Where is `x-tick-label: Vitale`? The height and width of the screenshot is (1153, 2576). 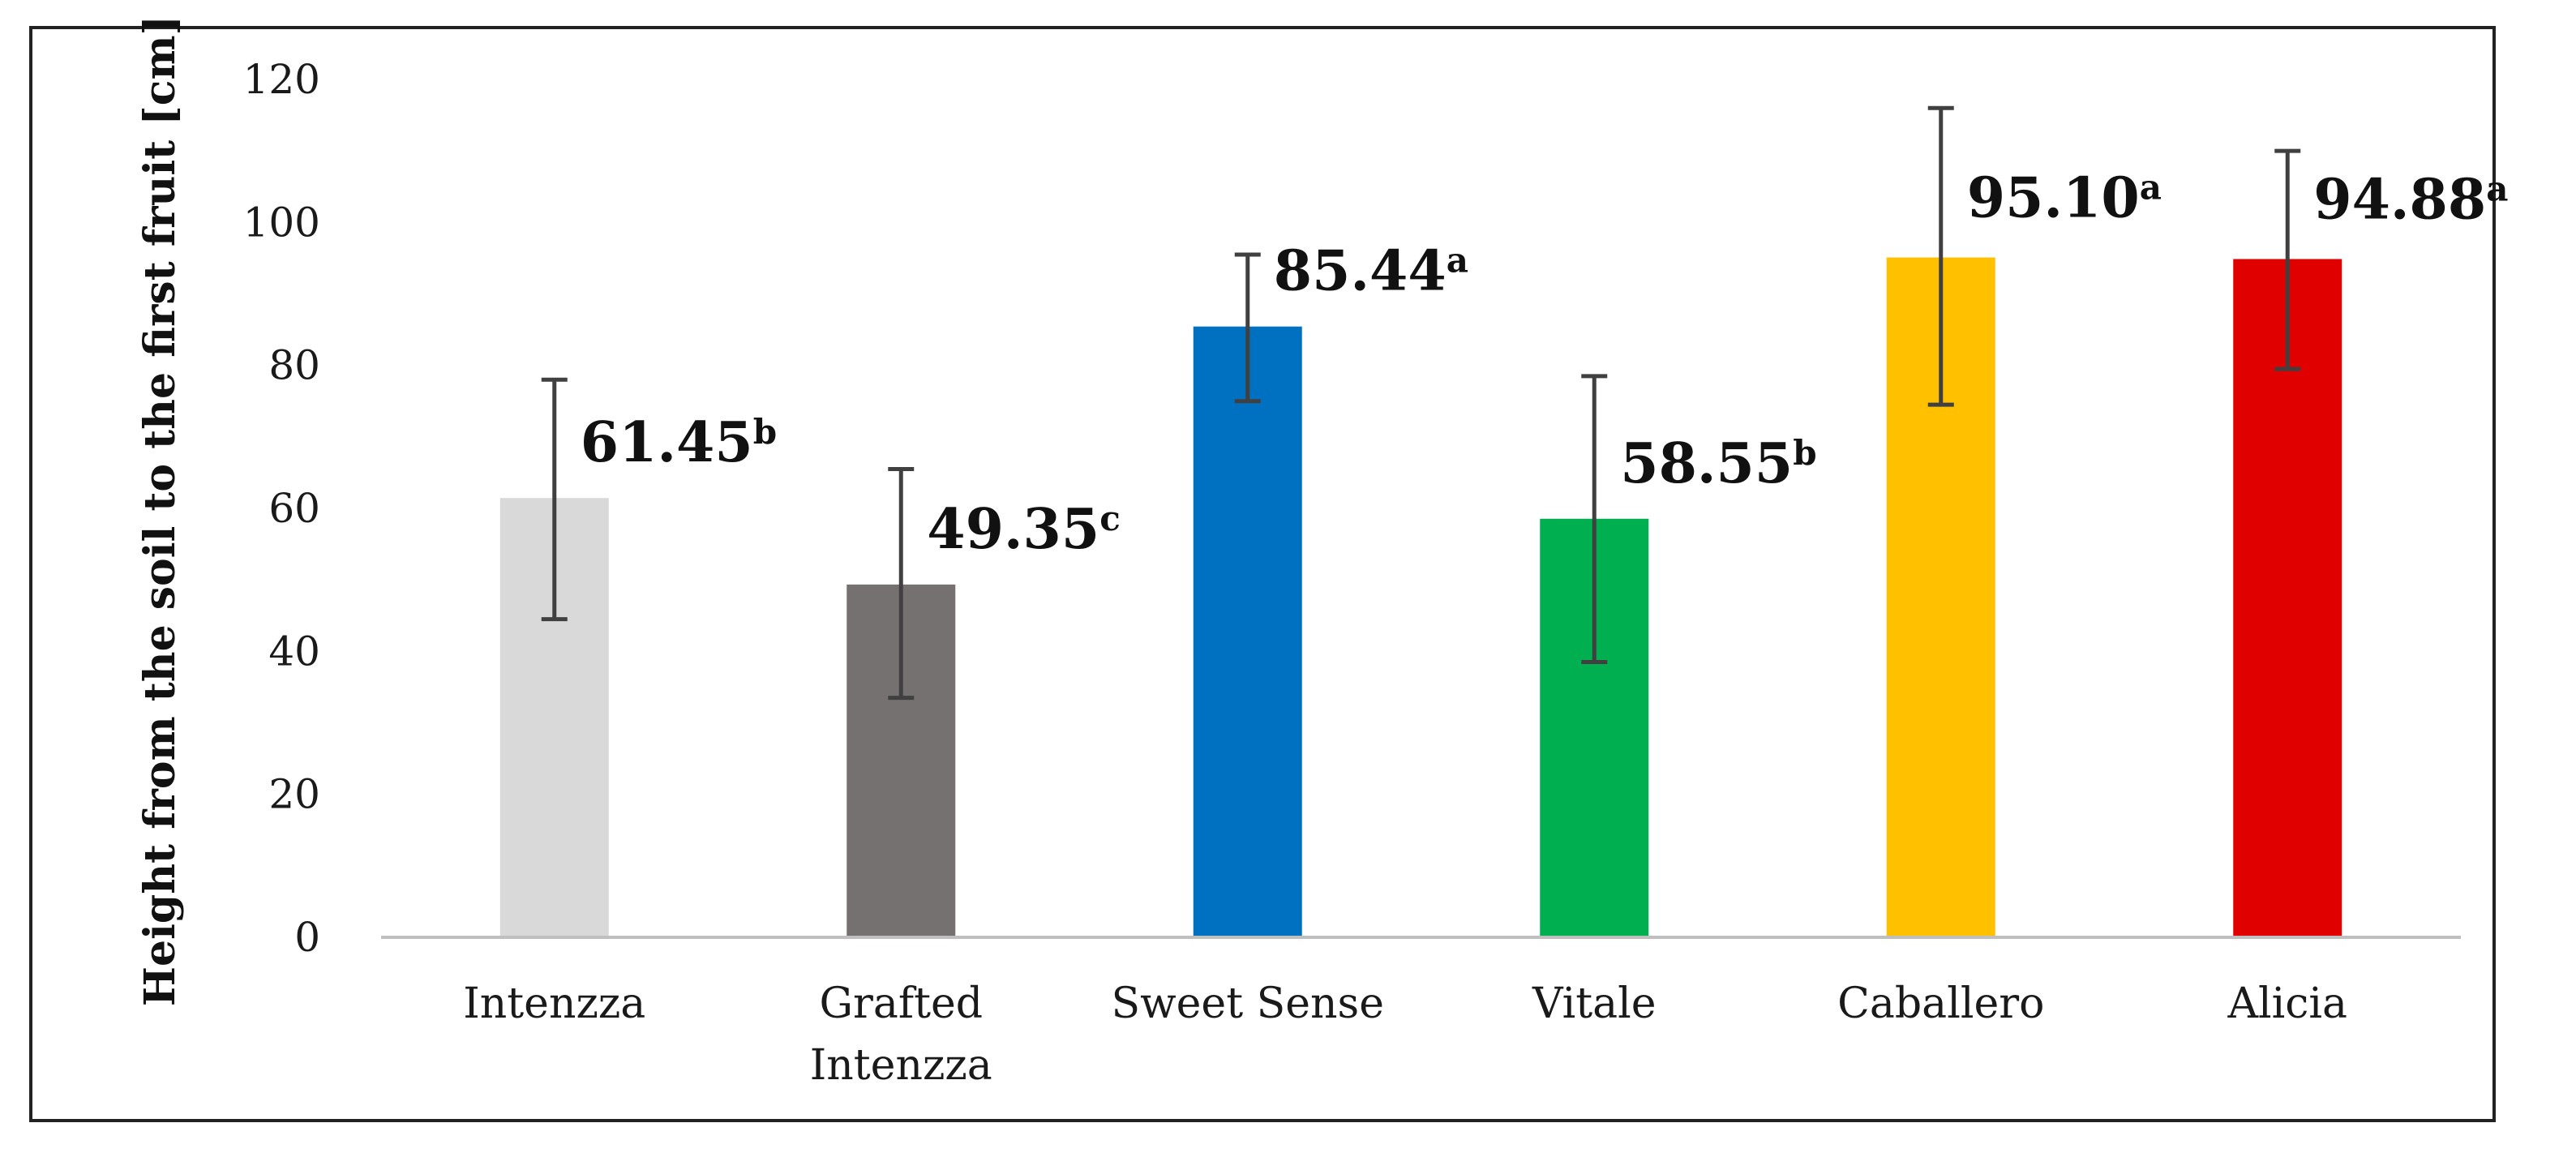 x-tick-label: Vitale is located at coordinates (1594, 1003).